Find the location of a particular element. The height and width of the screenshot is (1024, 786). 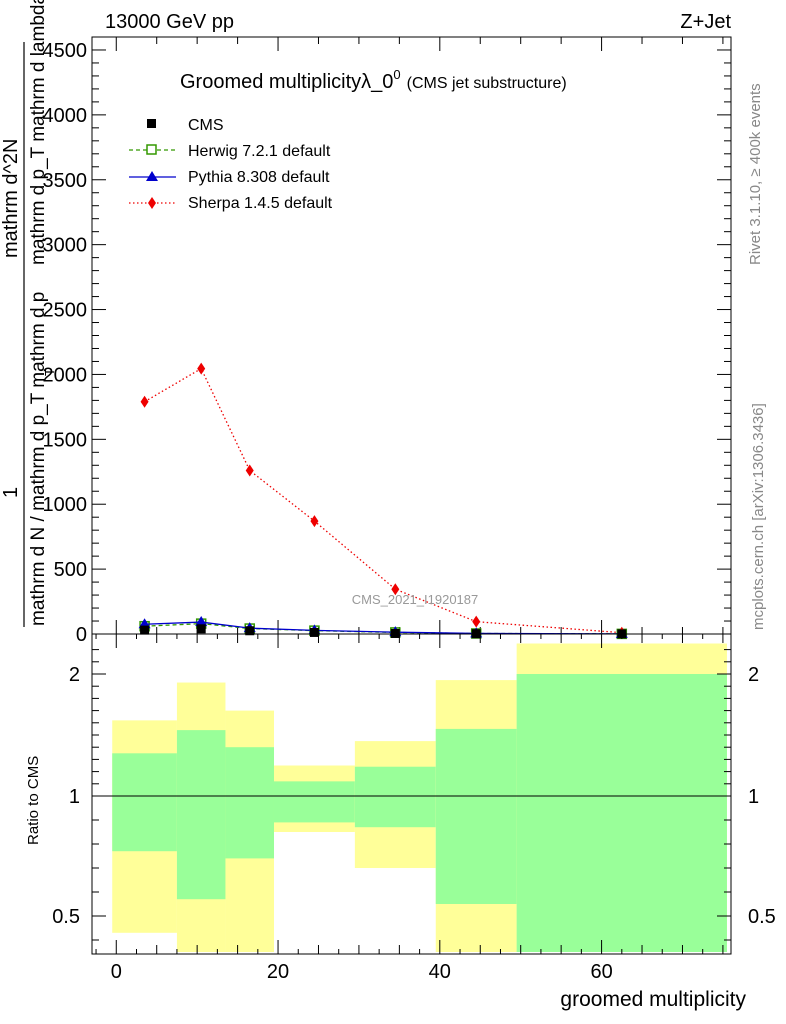

rivet-label: Rivet 3.1.10, ≥ 400k events is located at coordinates (755, 174).